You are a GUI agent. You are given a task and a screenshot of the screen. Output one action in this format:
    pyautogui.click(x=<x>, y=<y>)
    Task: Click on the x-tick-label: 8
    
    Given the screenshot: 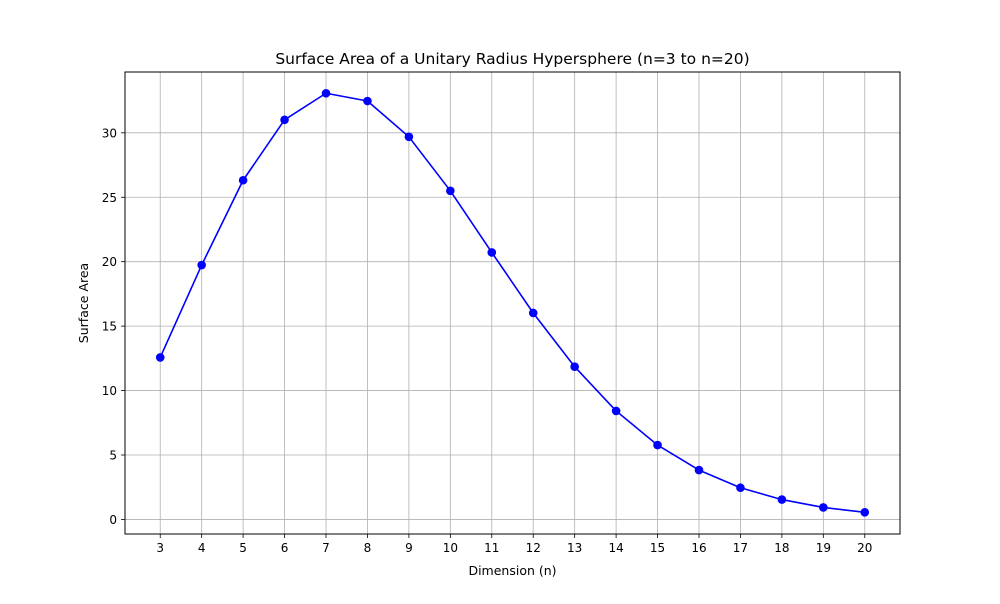 What is the action you would take?
    pyautogui.click(x=368, y=548)
    